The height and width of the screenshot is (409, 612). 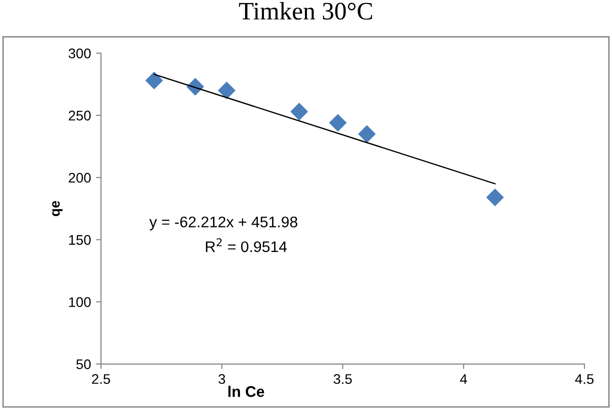 I want to click on y-tick-label: 50, so click(x=83, y=364).